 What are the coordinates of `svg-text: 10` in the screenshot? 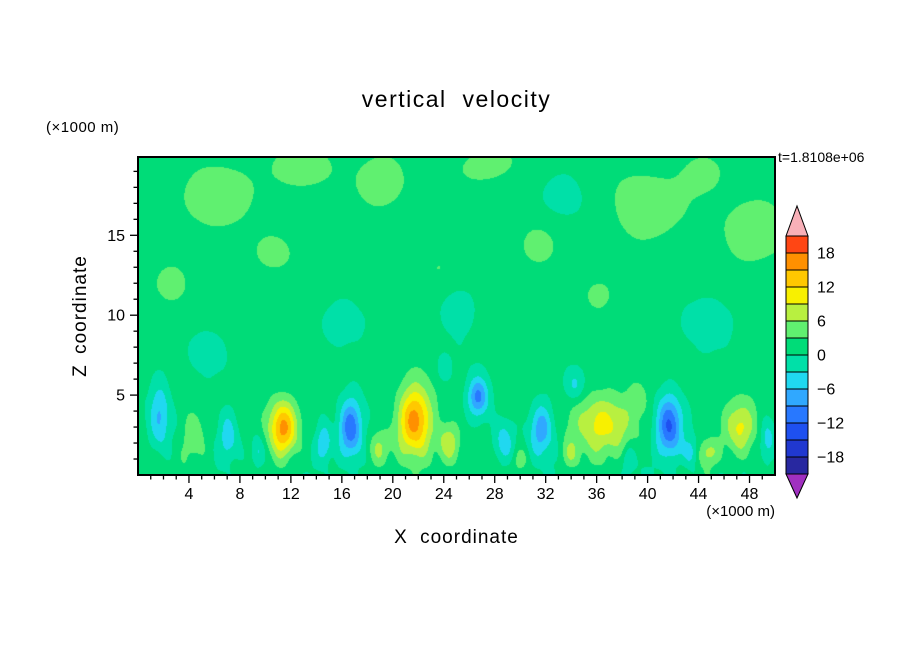 It's located at (116, 316).